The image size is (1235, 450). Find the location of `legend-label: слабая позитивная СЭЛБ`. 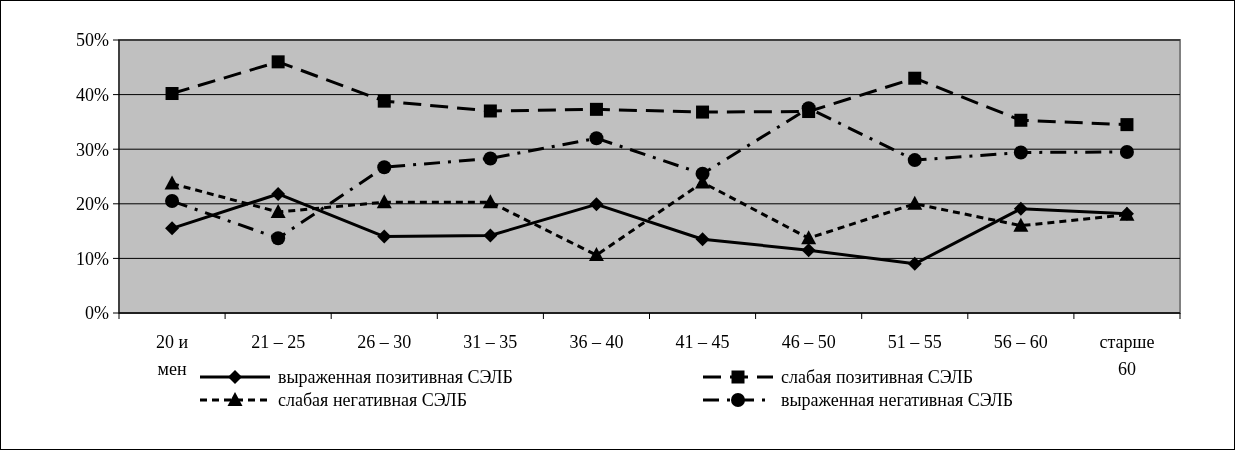

legend-label: слабая позитивная СЭЛБ is located at coordinates (877, 377).